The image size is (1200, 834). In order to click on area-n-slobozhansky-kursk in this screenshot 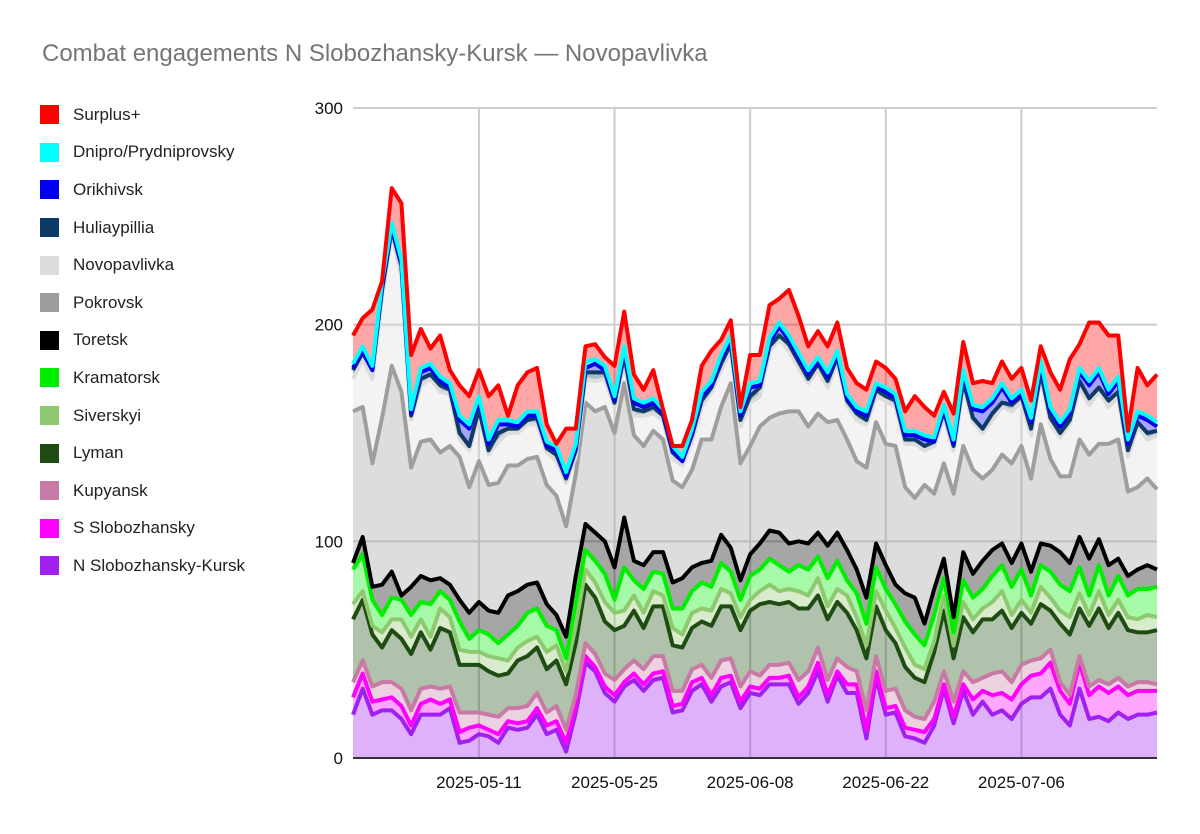, I will do `click(755, 710)`.